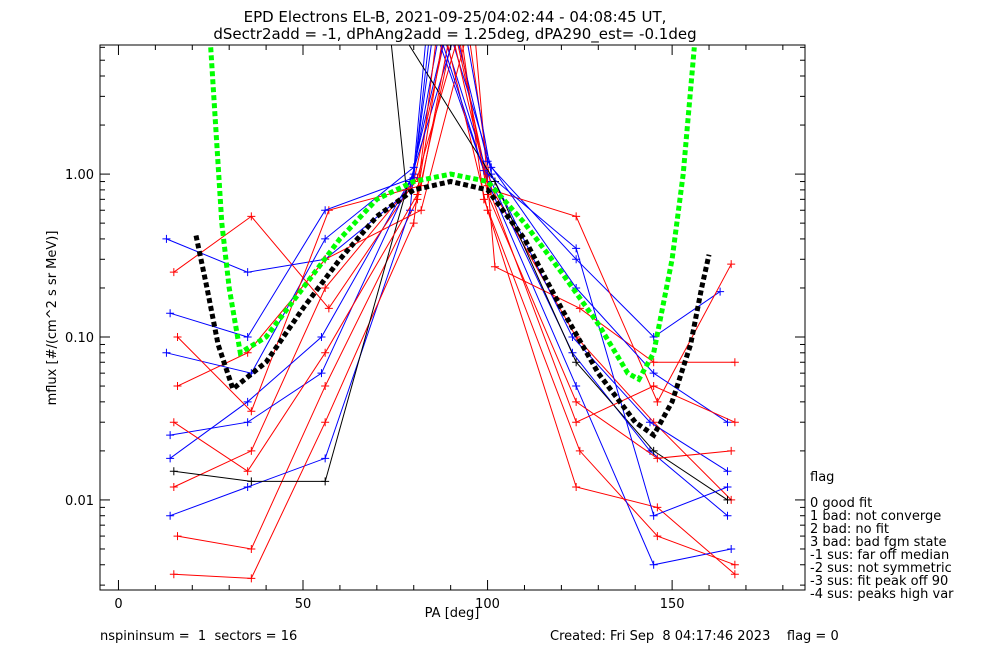 Image resolution: width=1000 pixels, height=650 pixels. I want to click on x-tick-label: 150, so click(672, 604).